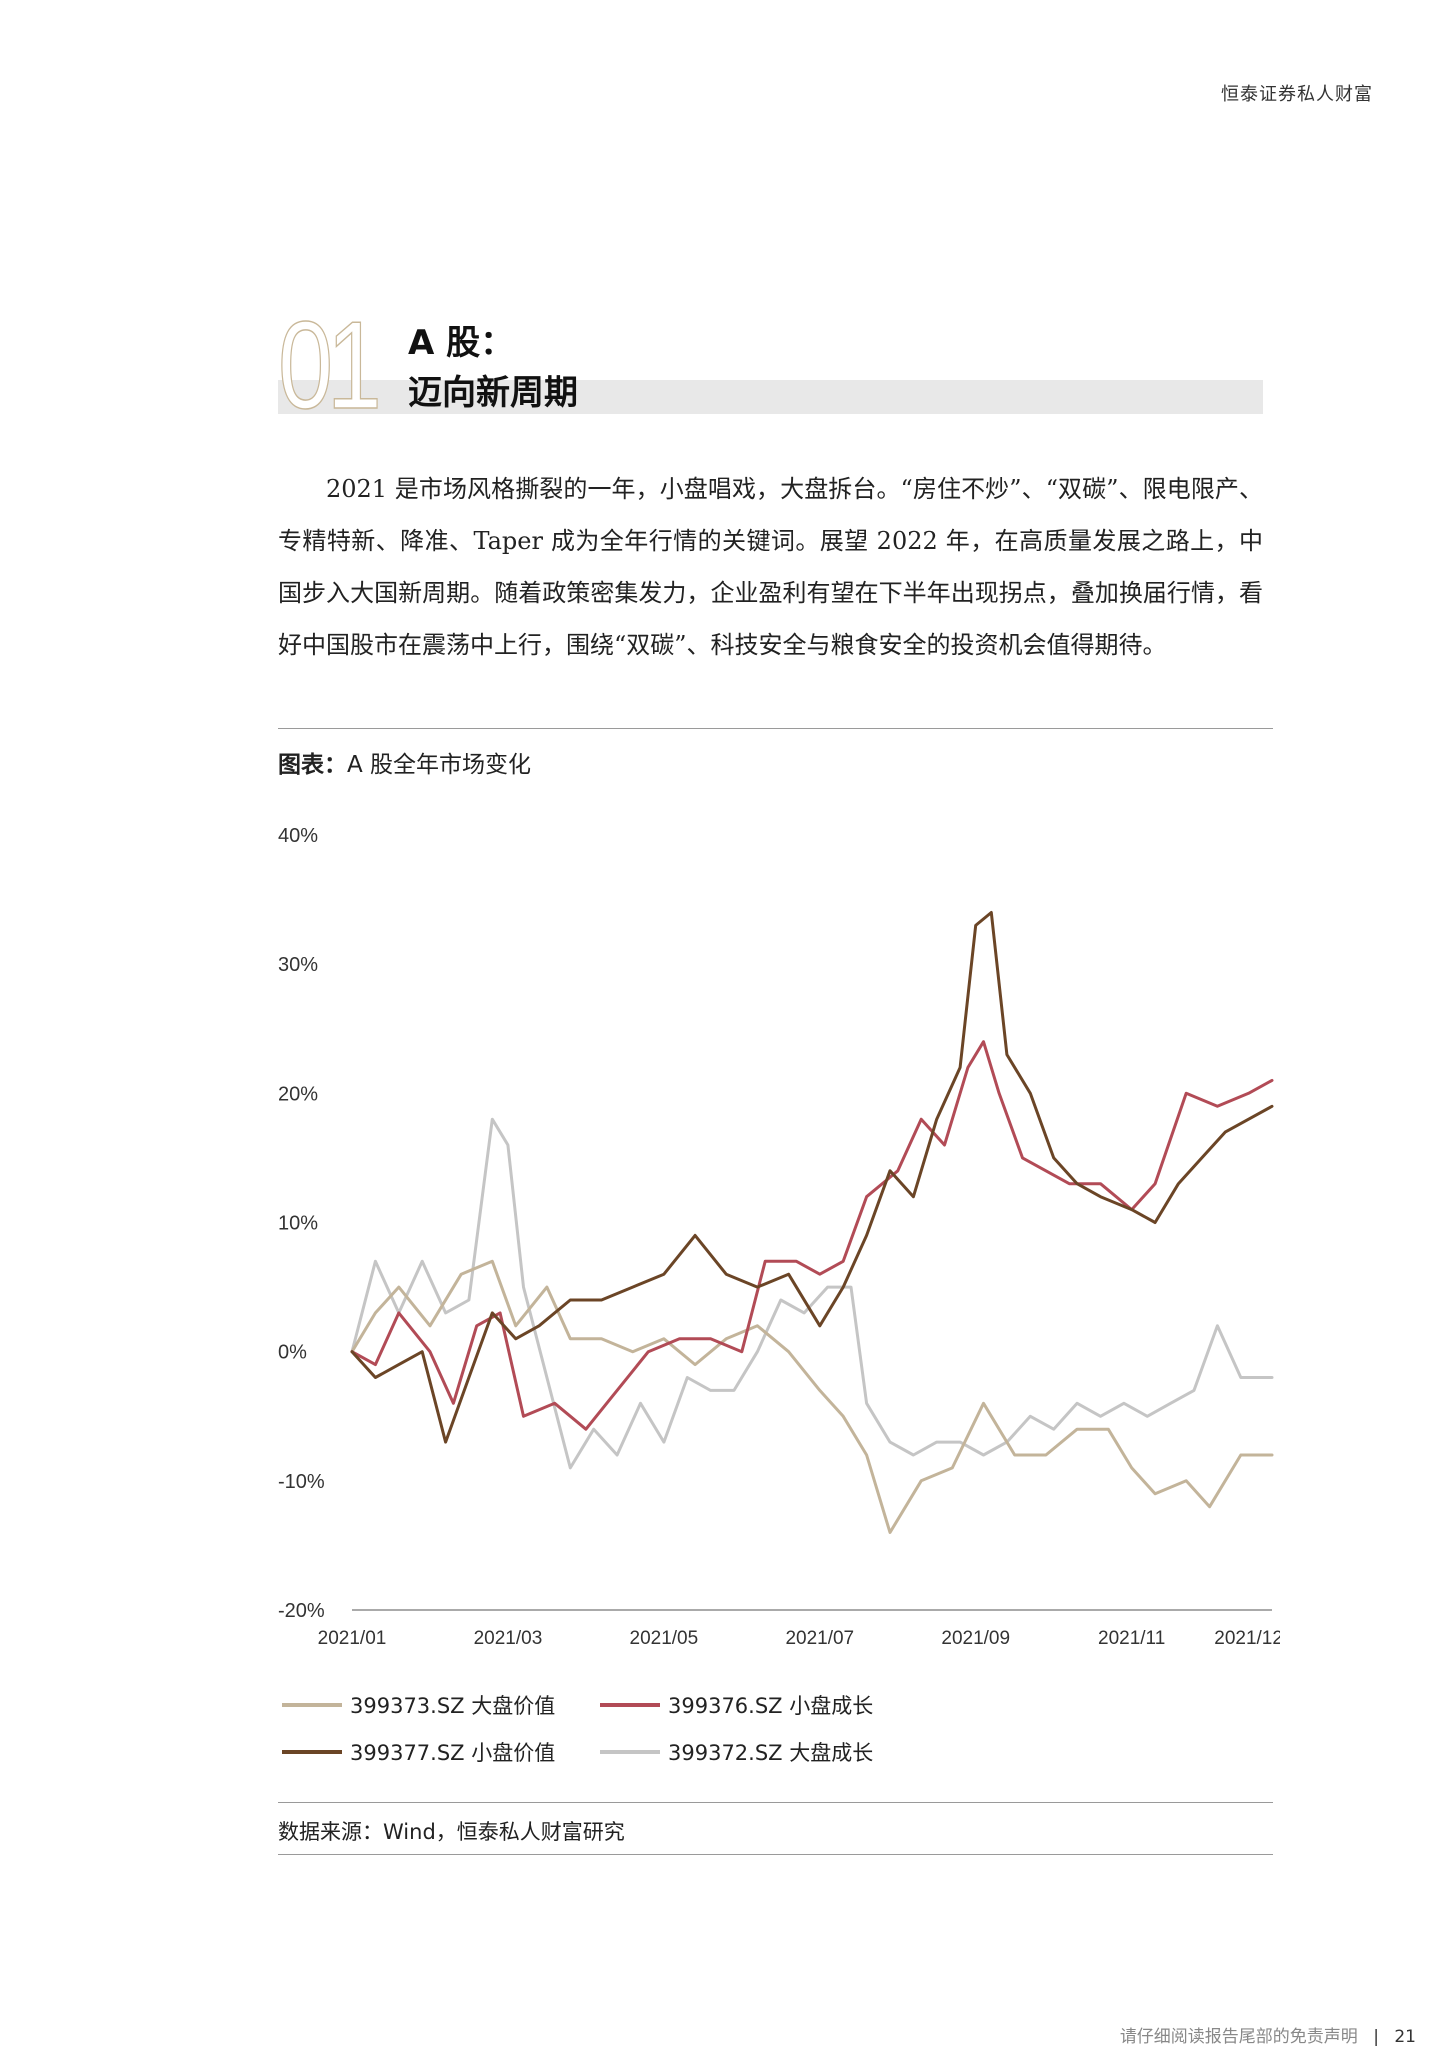 Image resolution: width=1456 pixels, height=2047 pixels. Describe the element at coordinates (1297, 94) in the screenshot. I see `brand-name: 恒泰证券私人财富` at that location.